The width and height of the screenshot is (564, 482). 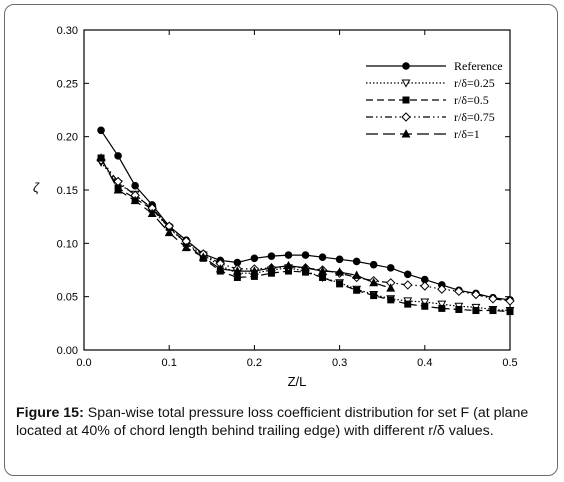 What do you see at coordinates (423, 134) in the screenshot?
I see `legend-item: r/δ=1` at bounding box center [423, 134].